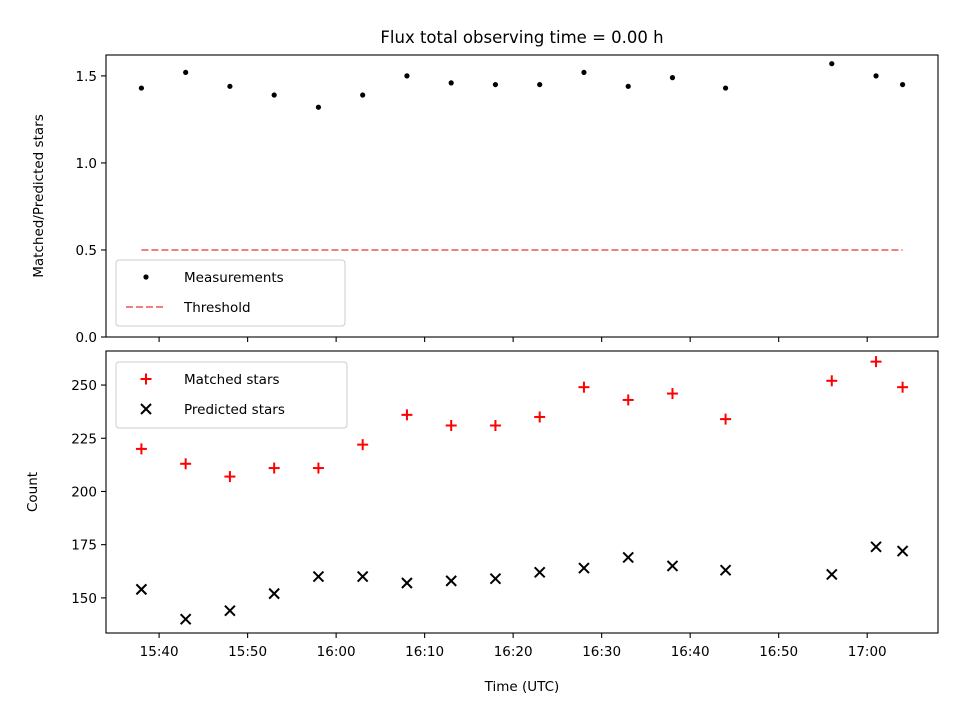 This screenshot has height=720, width=960. What do you see at coordinates (146, 277) in the screenshot?
I see `legend-marker-measurements` at bounding box center [146, 277].